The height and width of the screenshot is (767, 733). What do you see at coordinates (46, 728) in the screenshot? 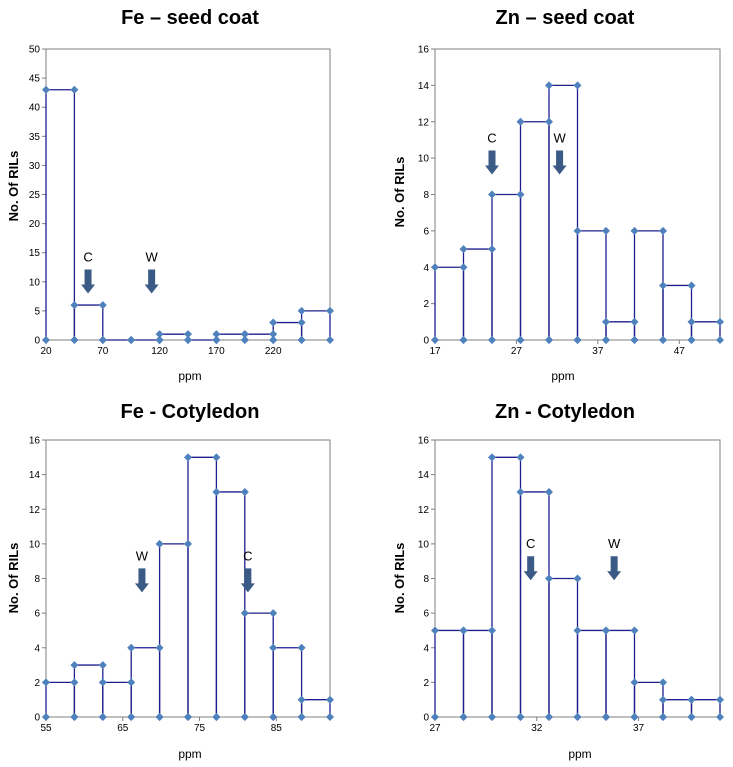
I see `x-tick-label: 55` at bounding box center [46, 728].